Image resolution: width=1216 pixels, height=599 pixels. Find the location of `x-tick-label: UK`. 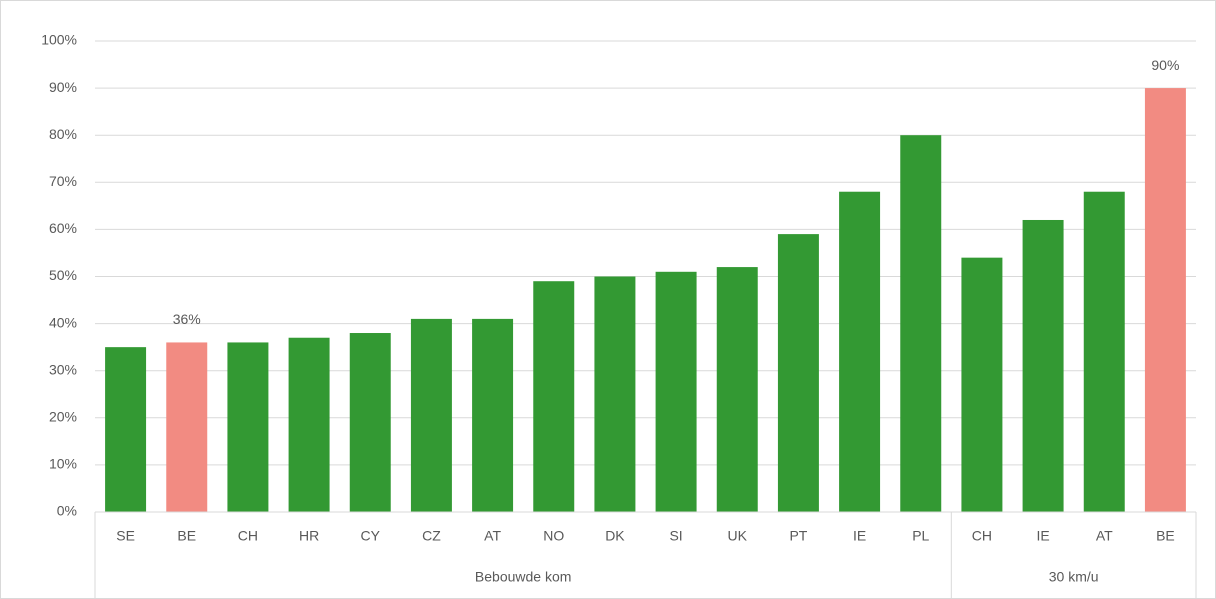

x-tick-label: UK is located at coordinates (738, 536).